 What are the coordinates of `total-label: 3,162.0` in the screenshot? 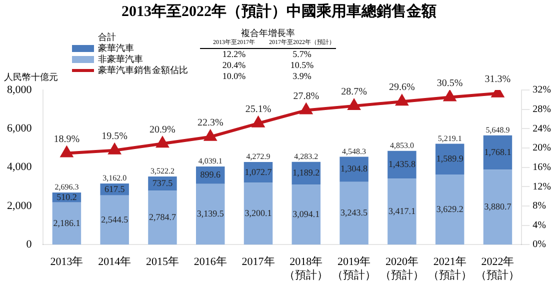 It's located at (114, 178).